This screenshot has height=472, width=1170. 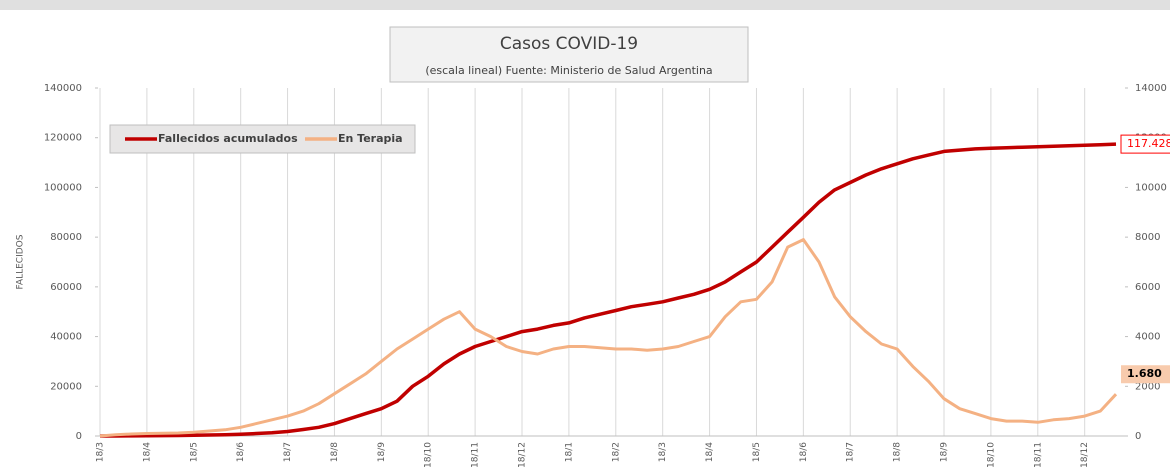 I want to click on x-tick-label: 18/2, so click(x=616, y=452).